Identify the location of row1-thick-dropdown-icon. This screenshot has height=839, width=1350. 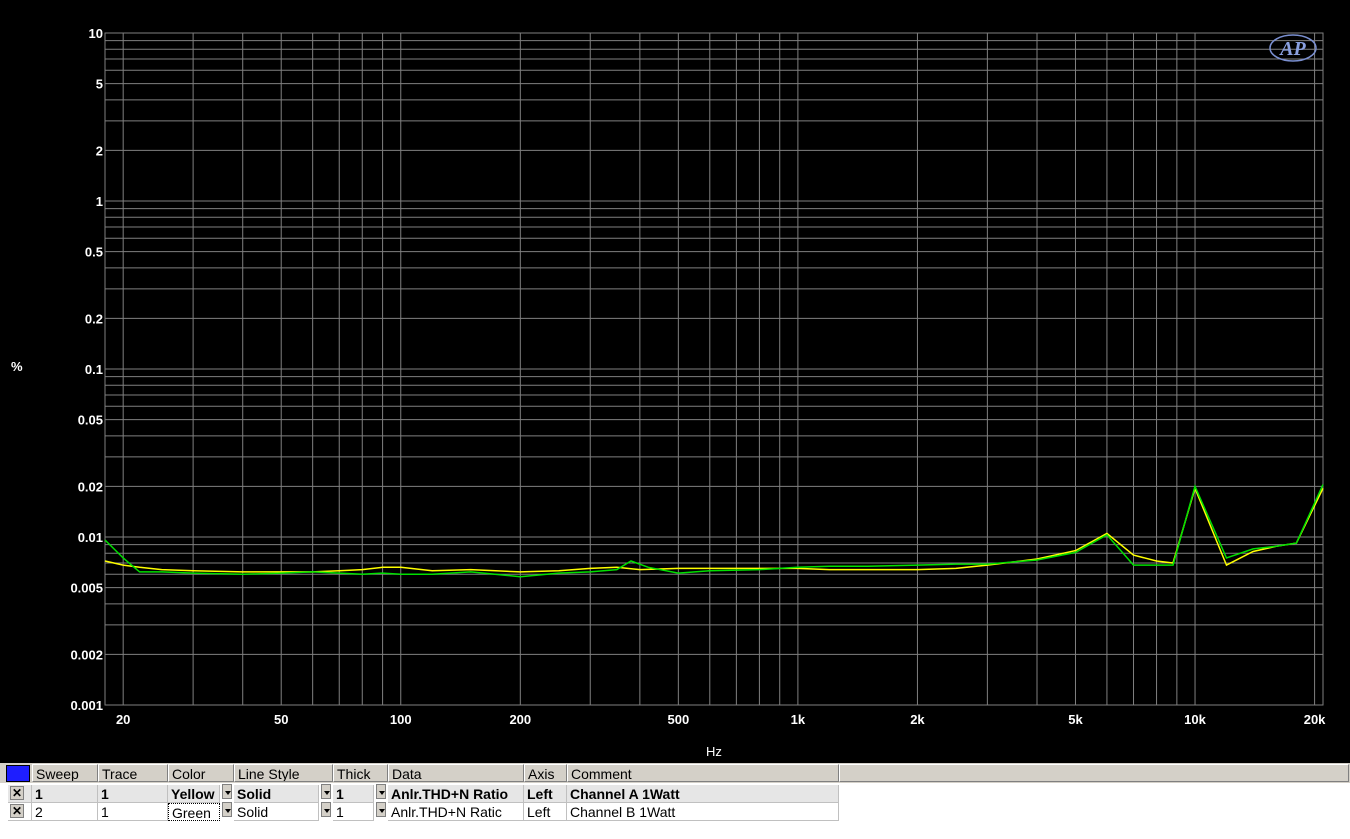
(381, 791).